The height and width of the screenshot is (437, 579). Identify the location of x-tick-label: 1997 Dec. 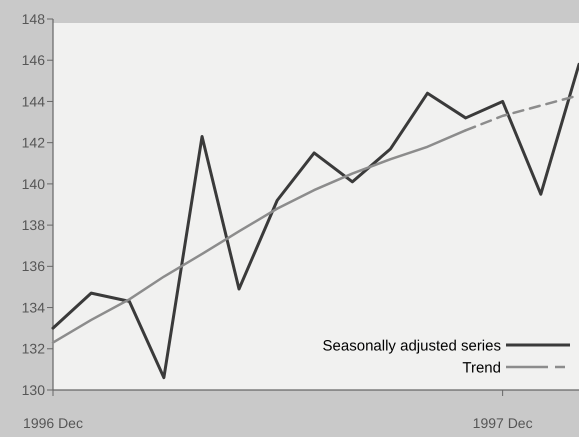
(502, 423).